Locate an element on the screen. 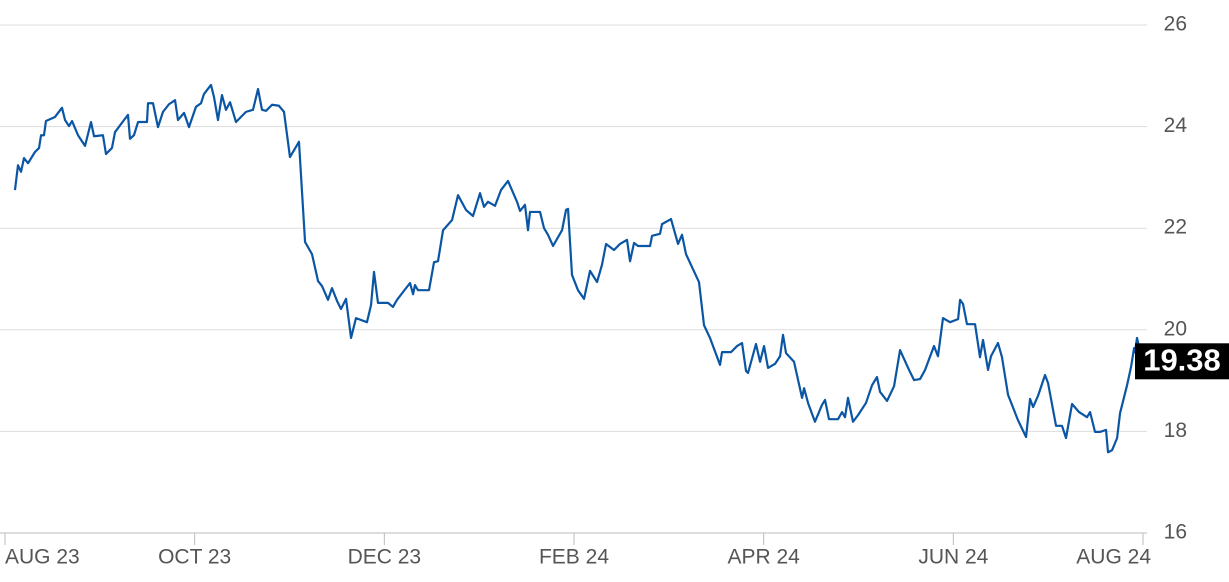 This screenshot has width=1229, height=582. y-tick-label: 26 is located at coordinates (1175, 24).